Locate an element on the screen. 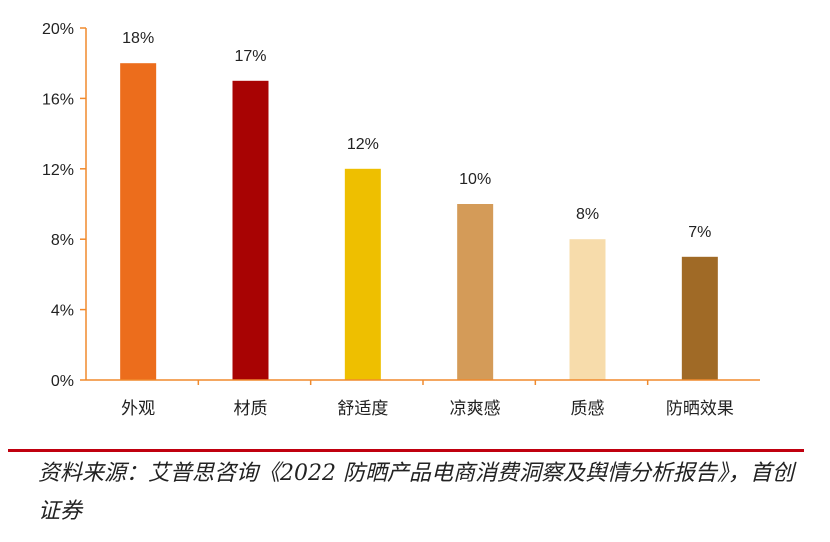 The image size is (830, 542). x-category-label: 外观 is located at coordinates (138, 409).